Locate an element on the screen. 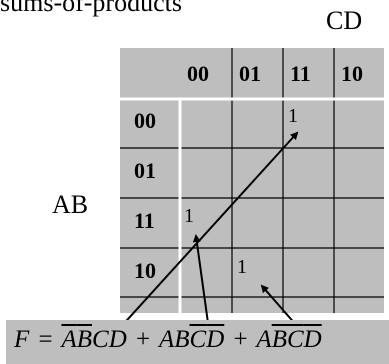 Image resolution: width=389 pixels, height=364 pixels. row-header-10: 10 is located at coordinates (145, 270).